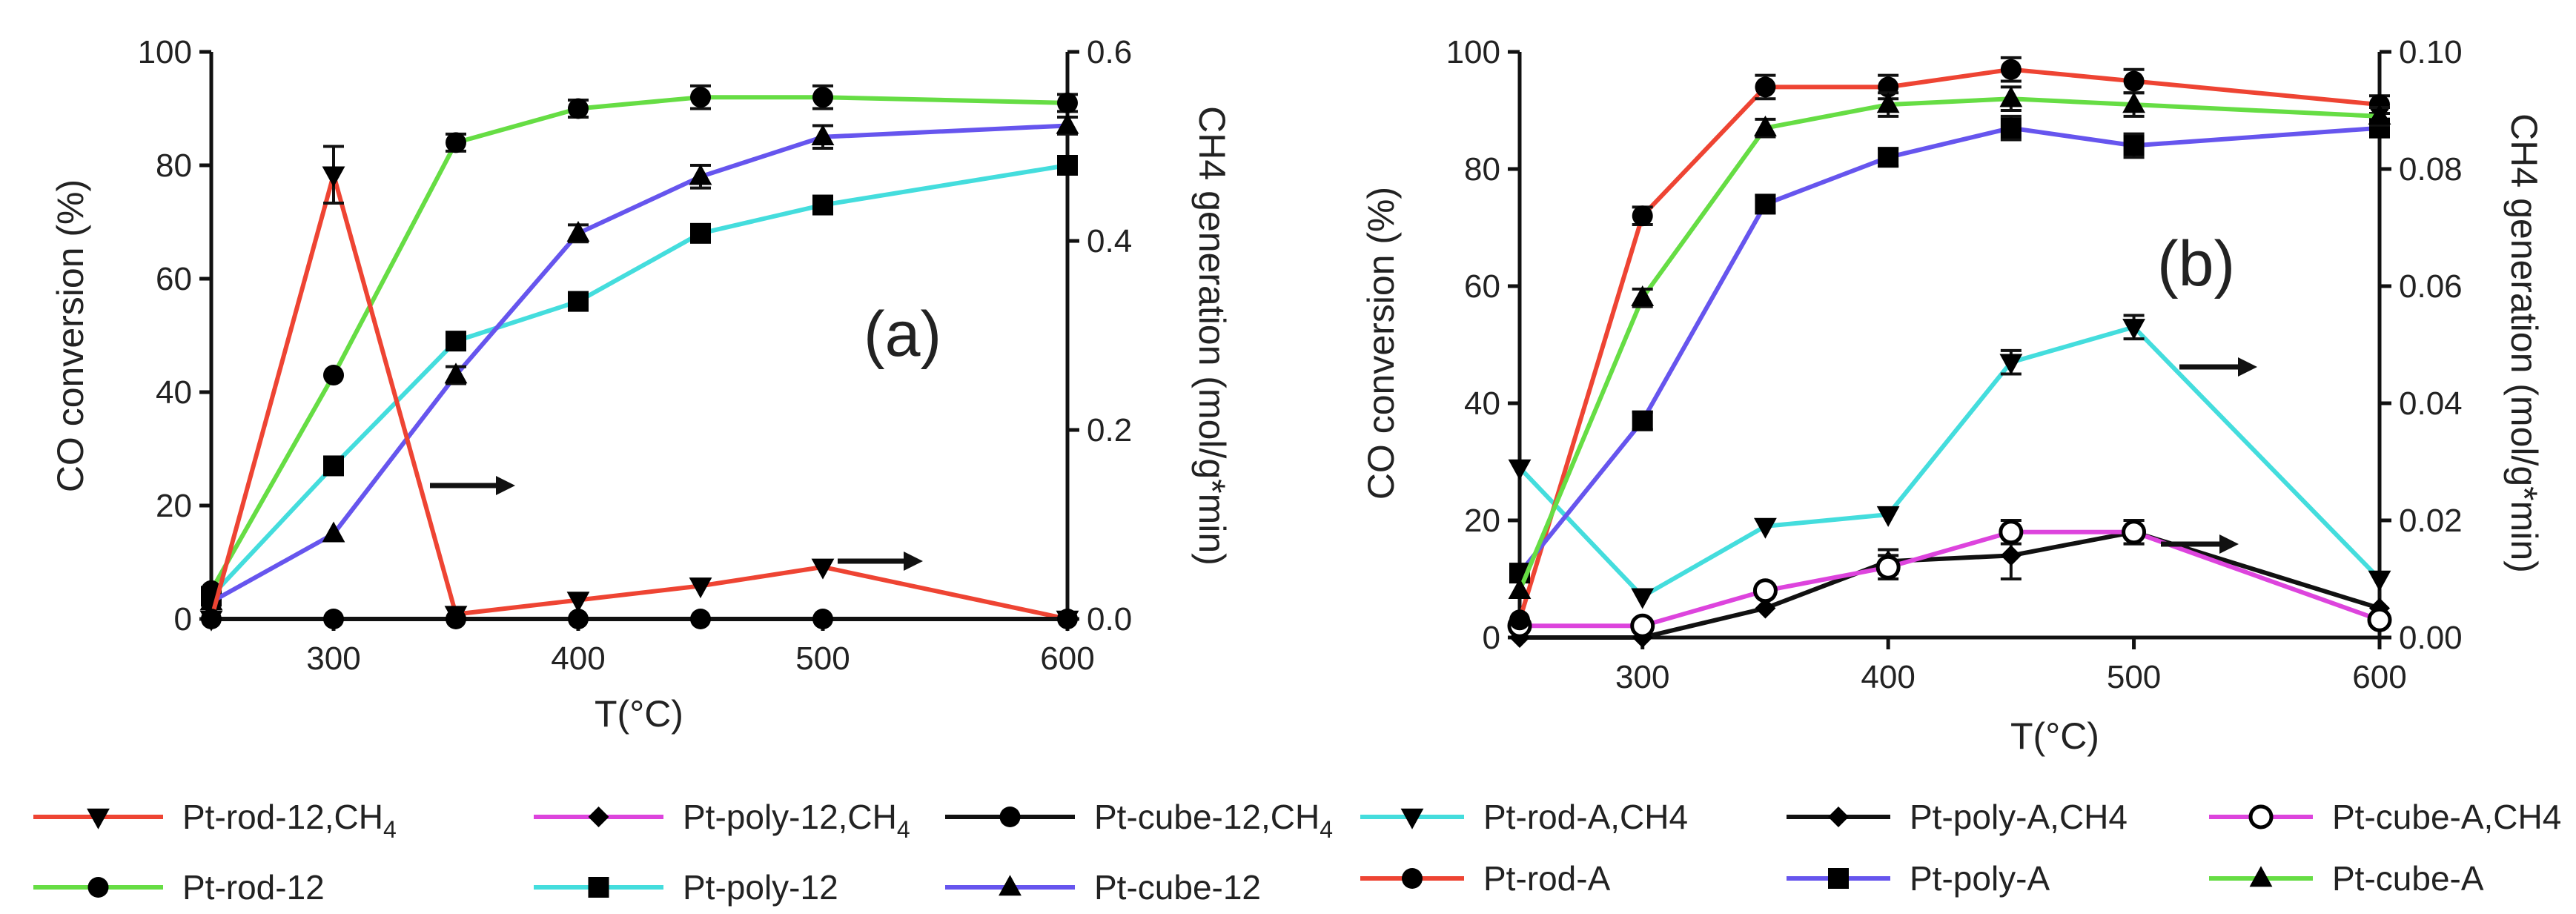 The width and height of the screenshot is (2576, 914). What do you see at coordinates (1949, 578) in the screenshot?
I see `series-pt-cube-a-ch4` at bounding box center [1949, 578].